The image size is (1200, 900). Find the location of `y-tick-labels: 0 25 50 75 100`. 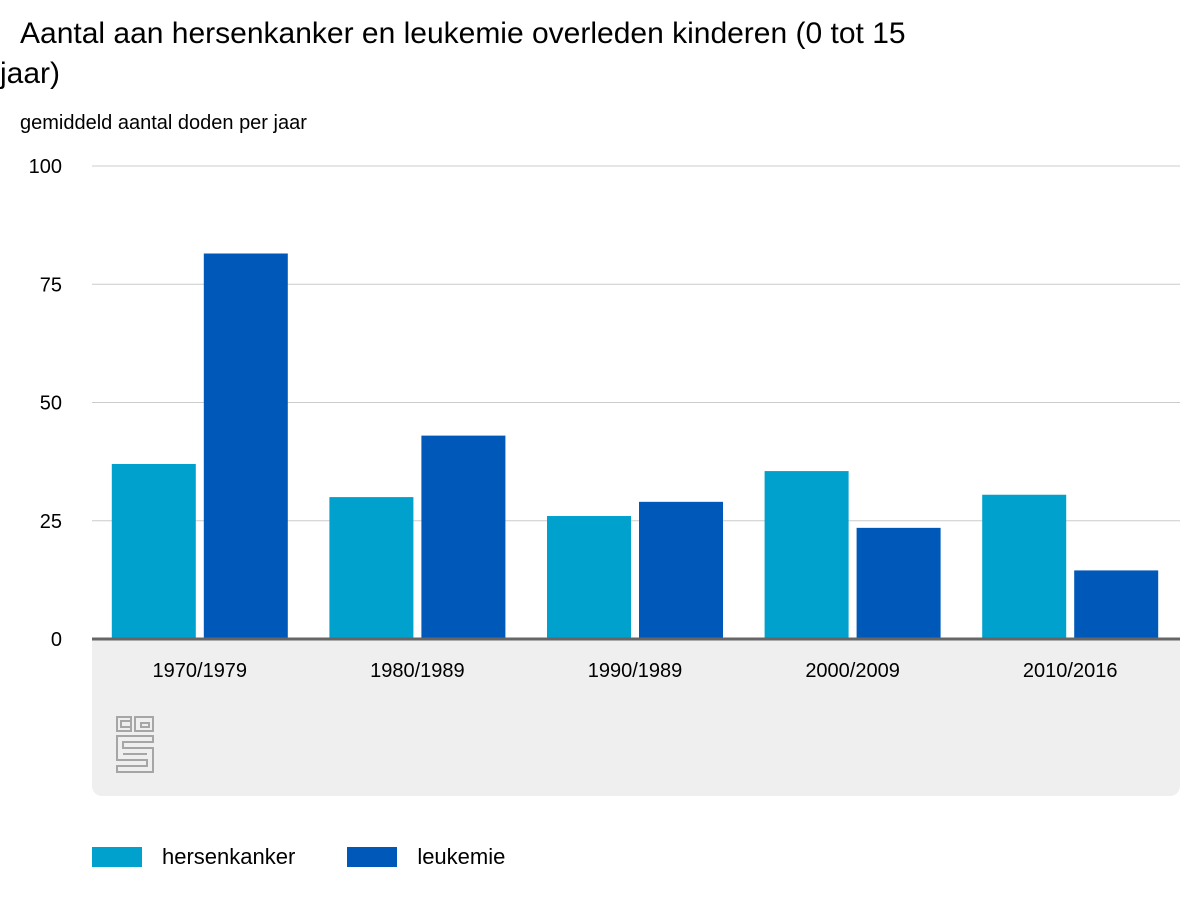

y-tick-labels: 0 25 50 75 100 is located at coordinates (45, 403).